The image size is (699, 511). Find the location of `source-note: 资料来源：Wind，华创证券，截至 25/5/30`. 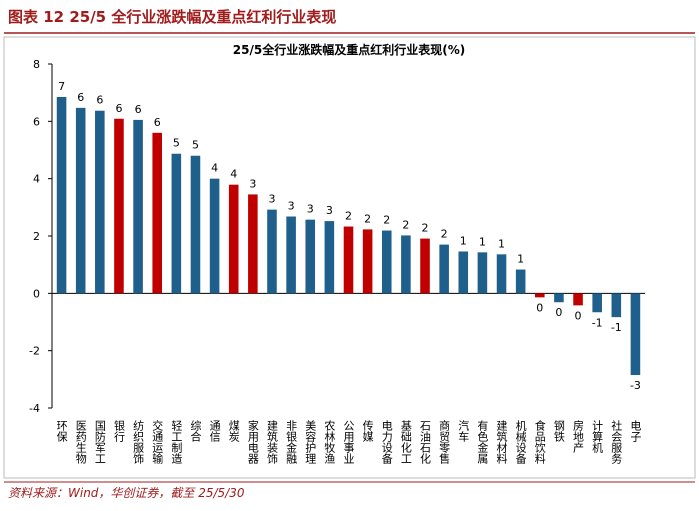

source-note: 资料来源：Wind，华创证券，截至 25/5/30 is located at coordinates (126, 493).